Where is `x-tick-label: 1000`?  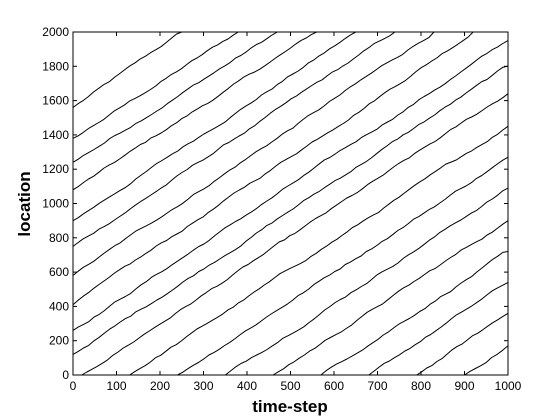 x-tick-label: 1000 is located at coordinates (508, 386).